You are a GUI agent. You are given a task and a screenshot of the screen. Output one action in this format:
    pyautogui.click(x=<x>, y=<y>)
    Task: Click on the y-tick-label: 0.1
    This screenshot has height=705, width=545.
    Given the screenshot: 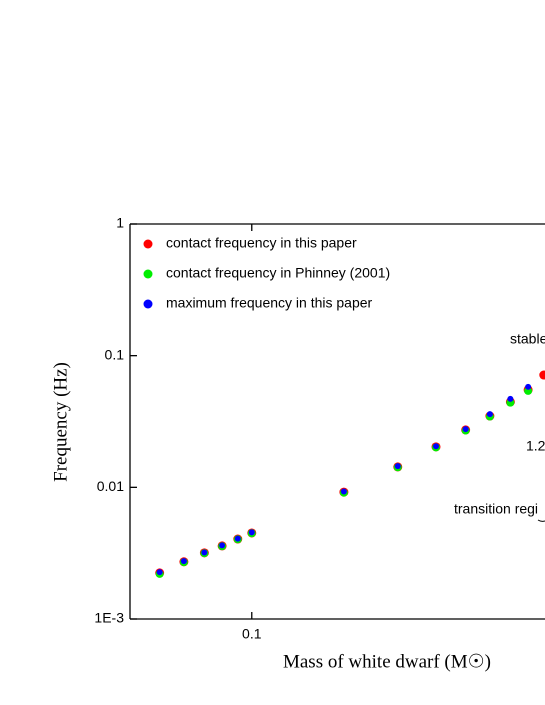 What is the action you would take?
    pyautogui.click(x=115, y=354)
    